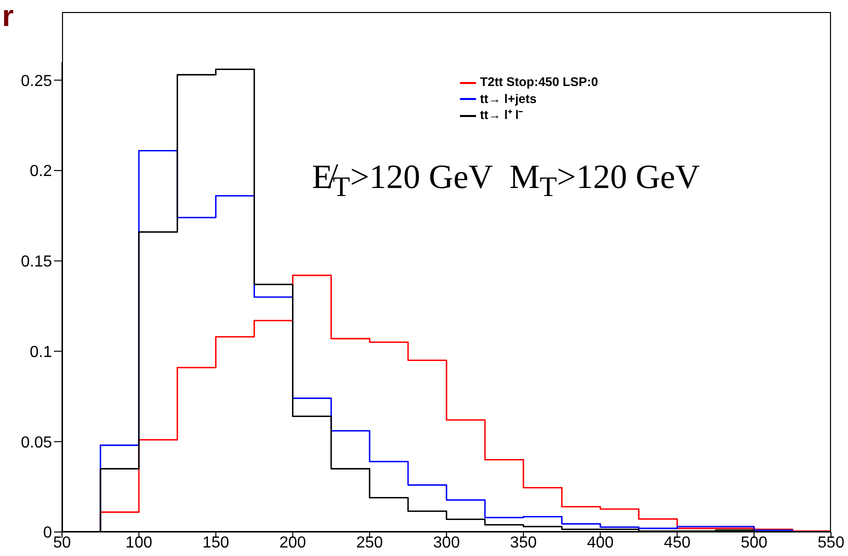 The height and width of the screenshot is (556, 848). Describe the element at coordinates (36, 81) in the screenshot. I see `y-tick-label: 0.25` at that location.